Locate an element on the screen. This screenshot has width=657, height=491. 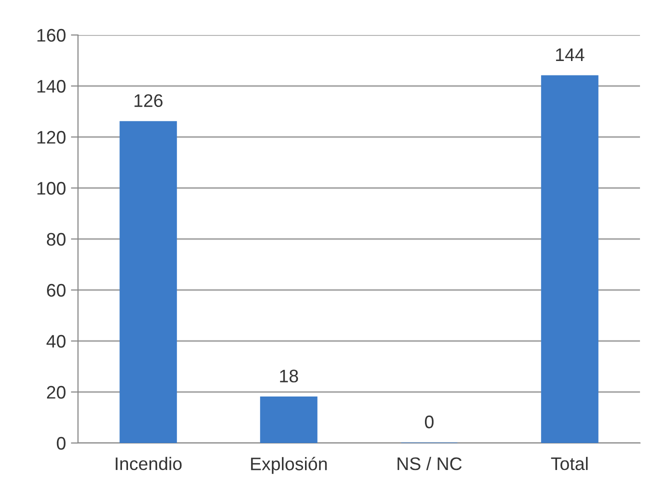
y-tick-label: 0 is located at coordinates (61, 443).